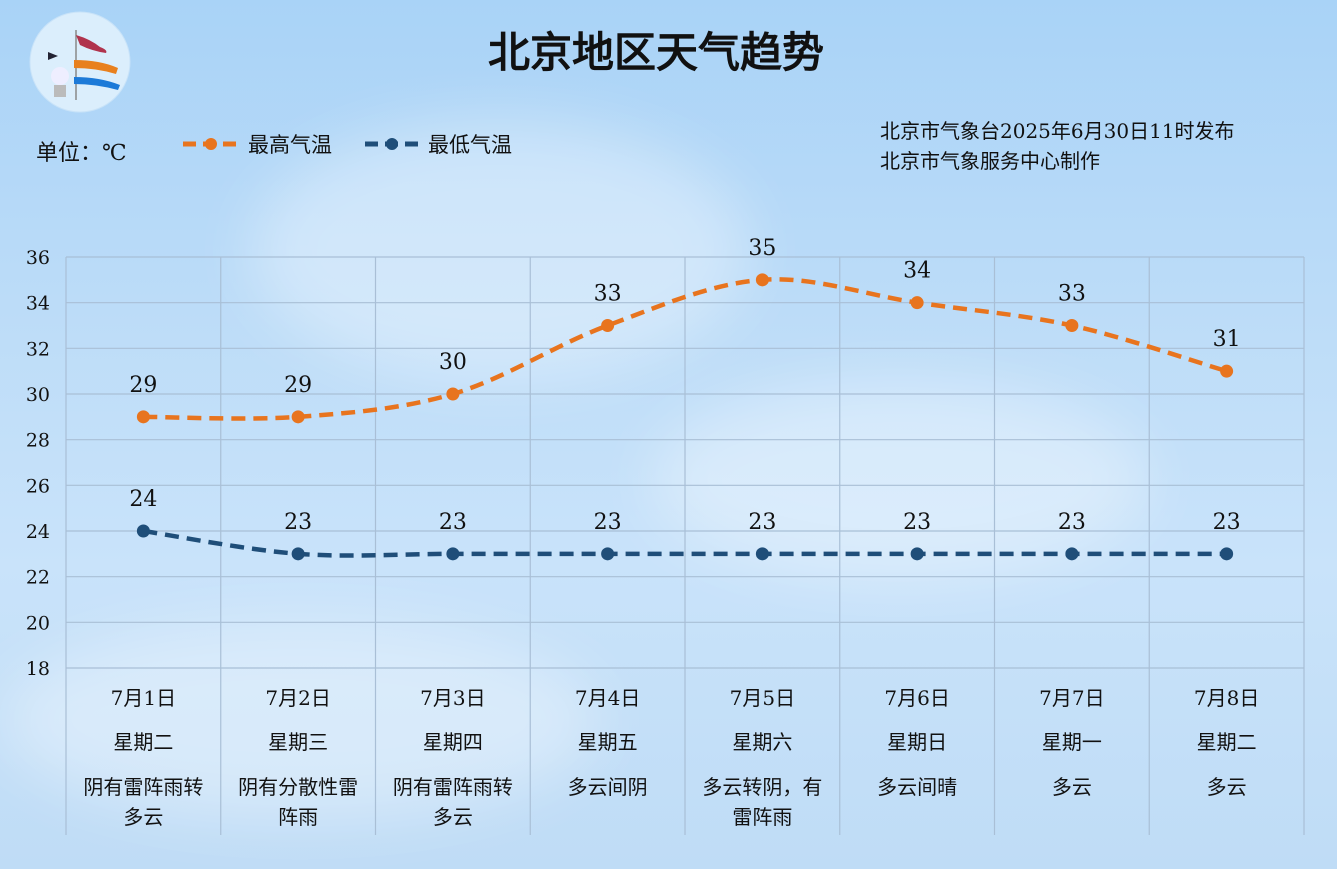 The image size is (1337, 869). What do you see at coordinates (1227, 339) in the screenshot?
I see `high-temp-label: 31` at bounding box center [1227, 339].